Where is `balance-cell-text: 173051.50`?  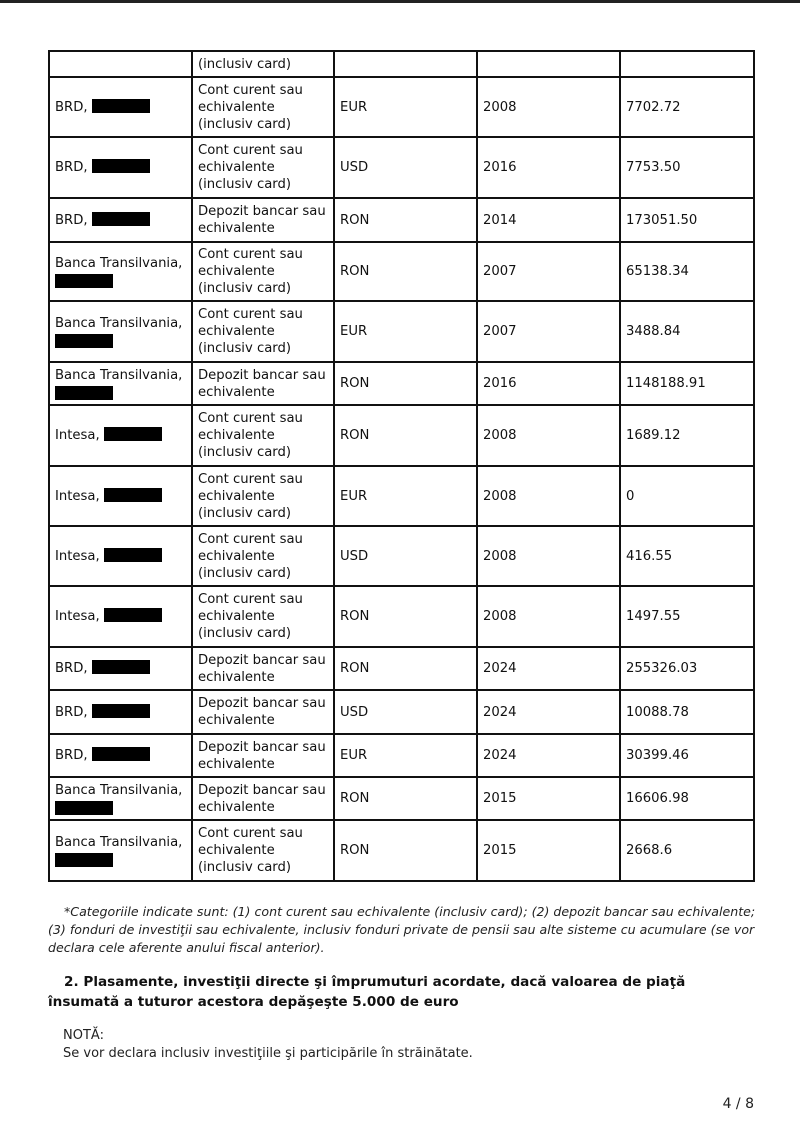 balance-cell-text: 173051.50 is located at coordinates (662, 220).